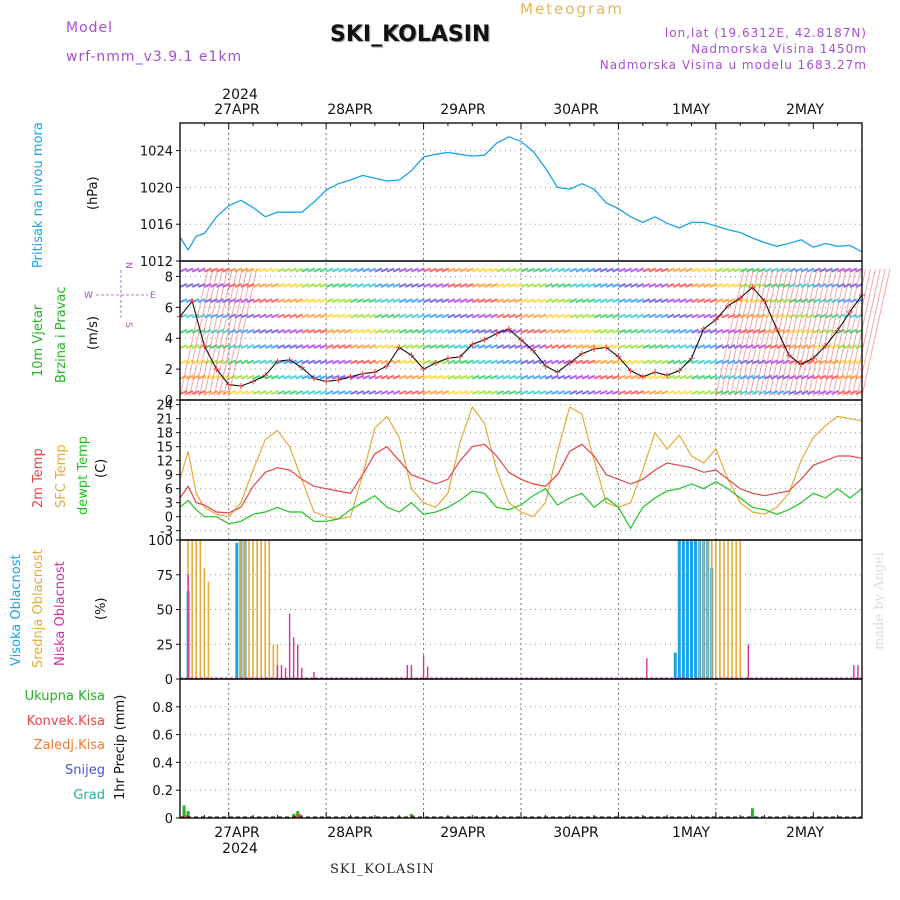 The width and height of the screenshot is (900, 900). Describe the element at coordinates (169, 339) in the screenshot. I see `y-tick-label: 4` at that location.